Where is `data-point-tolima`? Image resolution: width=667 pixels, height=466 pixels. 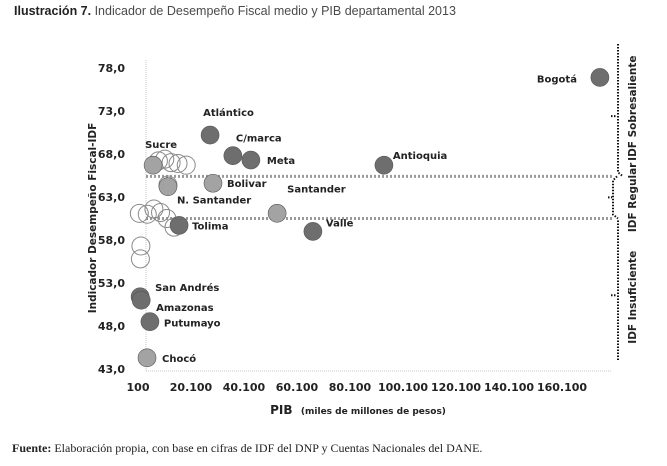 data-point-tolima is located at coordinates (179, 225).